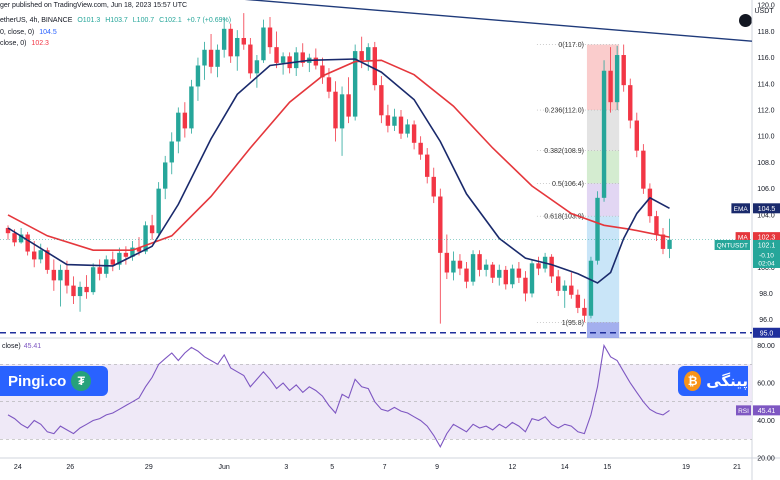 The height and width of the screenshot is (480, 780). What do you see at coordinates (11, 346) in the screenshot?
I see `rsi-legend-label: close)` at bounding box center [11, 346].